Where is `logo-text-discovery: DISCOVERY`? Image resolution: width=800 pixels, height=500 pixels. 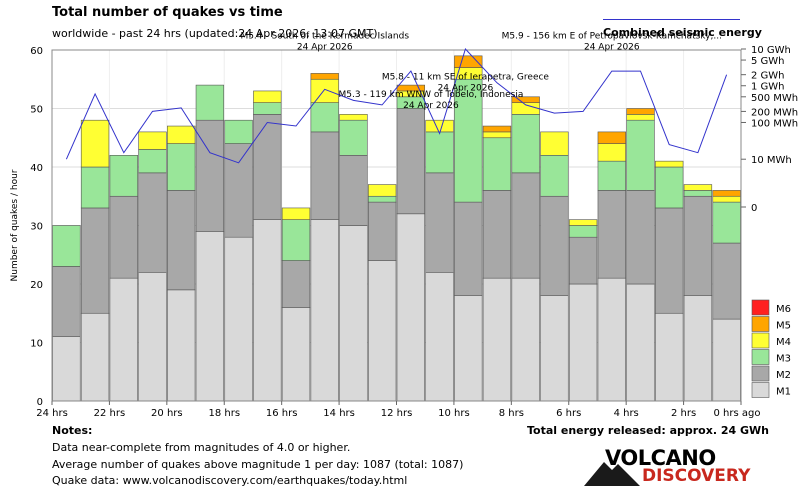 logo-text-discovery: DISCOVERY is located at coordinates (696, 476).